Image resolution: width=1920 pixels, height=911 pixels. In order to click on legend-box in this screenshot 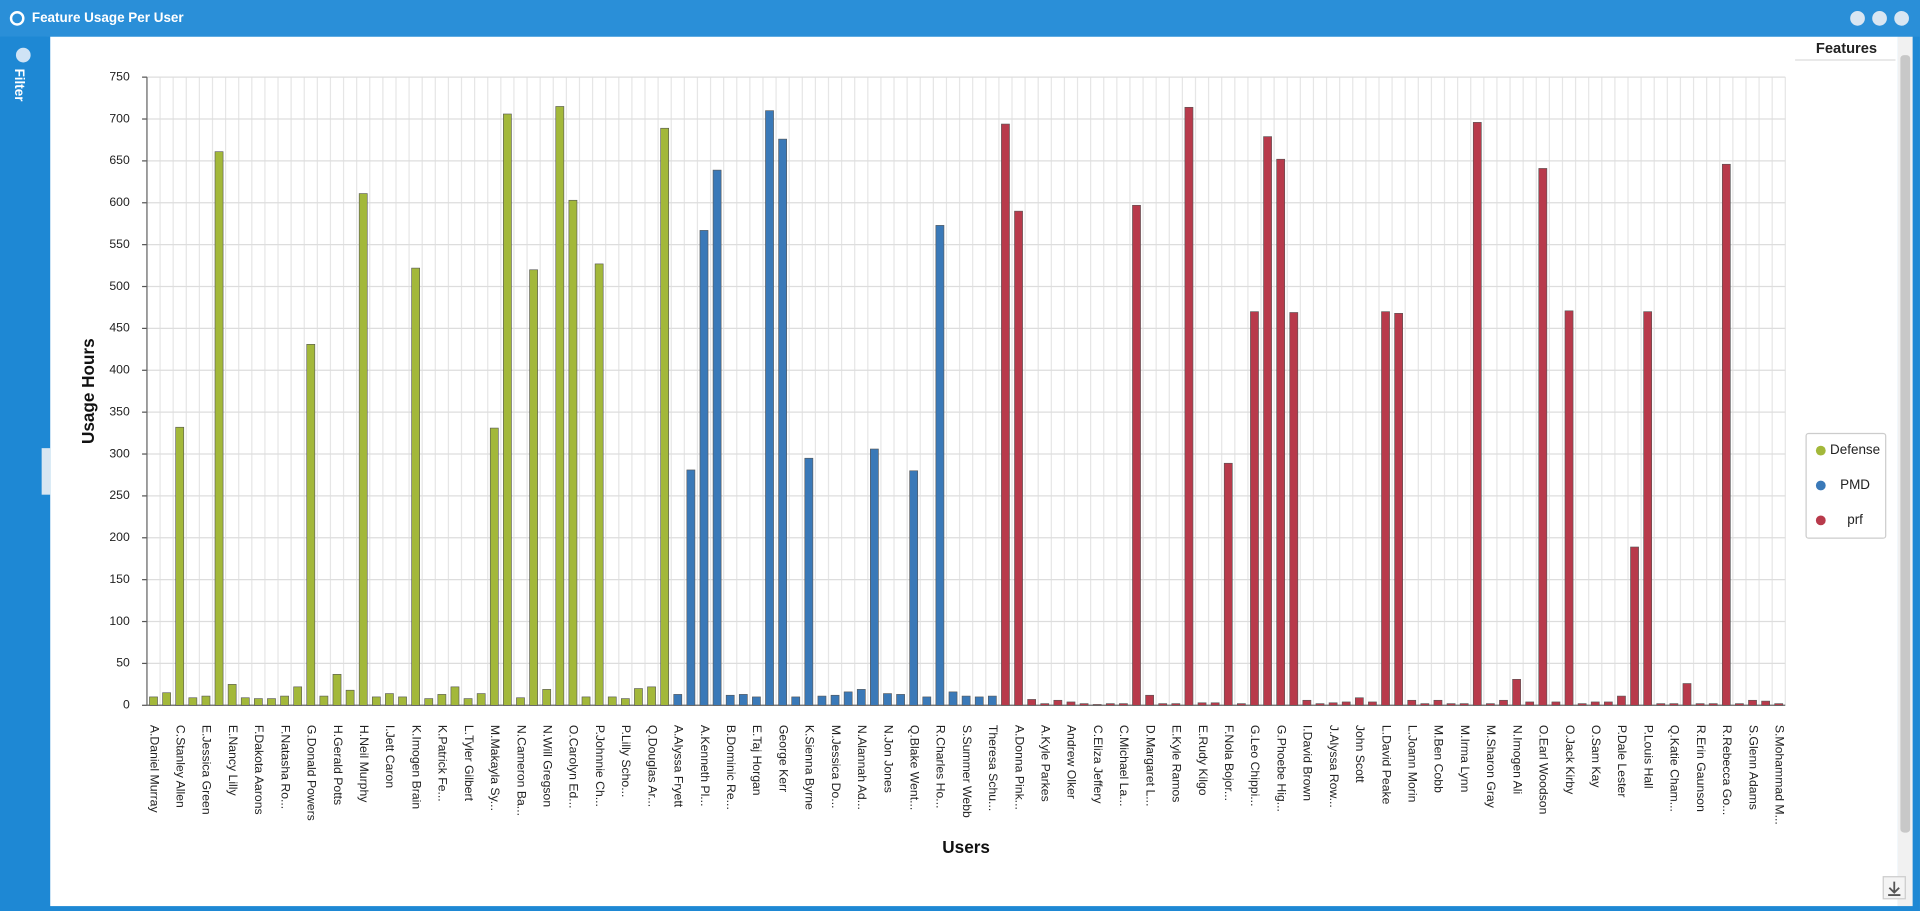, I will do `click(1846, 485)`.